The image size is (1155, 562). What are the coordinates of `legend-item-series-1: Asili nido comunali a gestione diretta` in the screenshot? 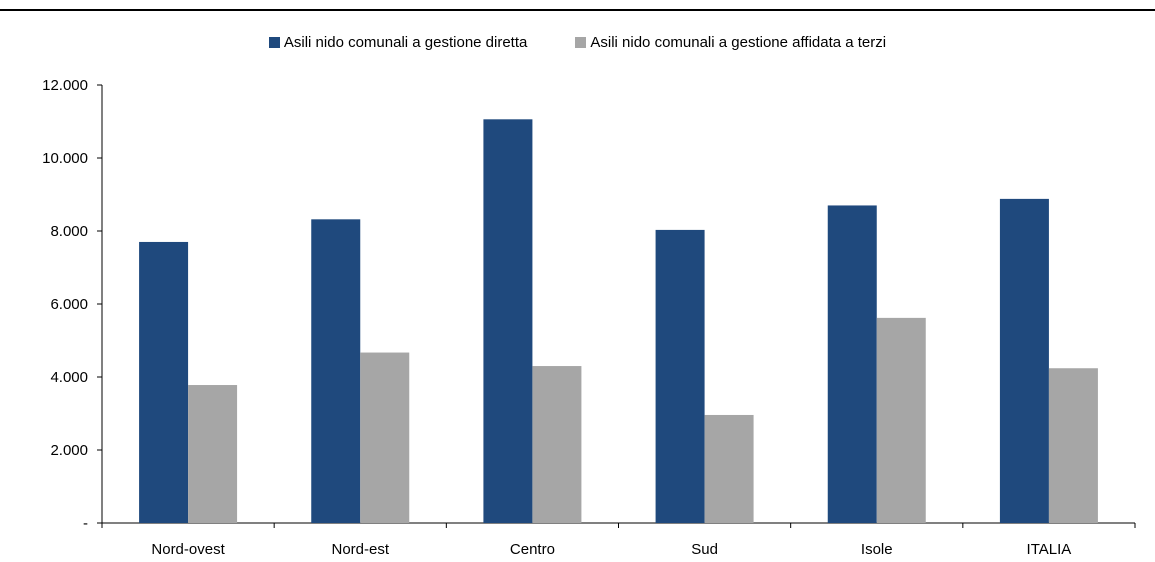 It's located at (398, 42).